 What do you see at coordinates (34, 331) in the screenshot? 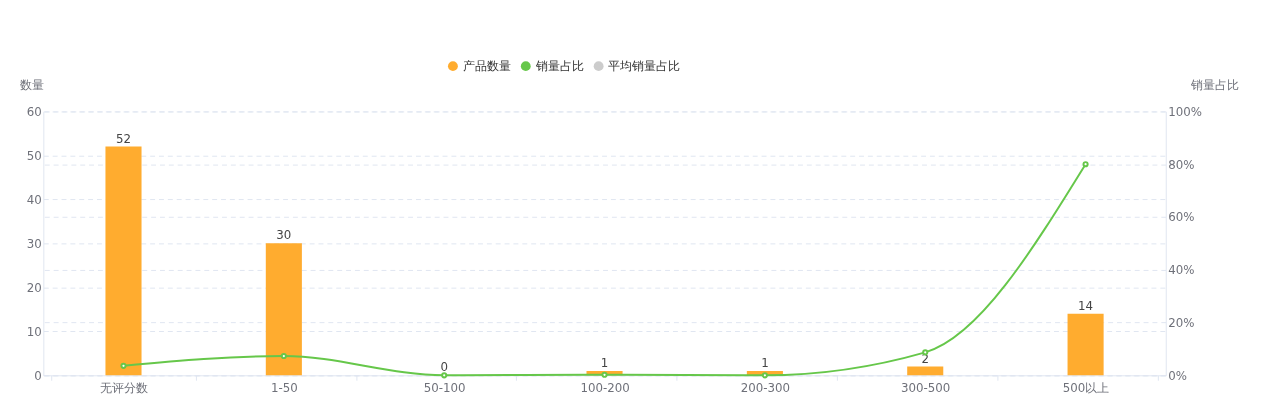
I see `y-tick-label: 10` at bounding box center [34, 331].